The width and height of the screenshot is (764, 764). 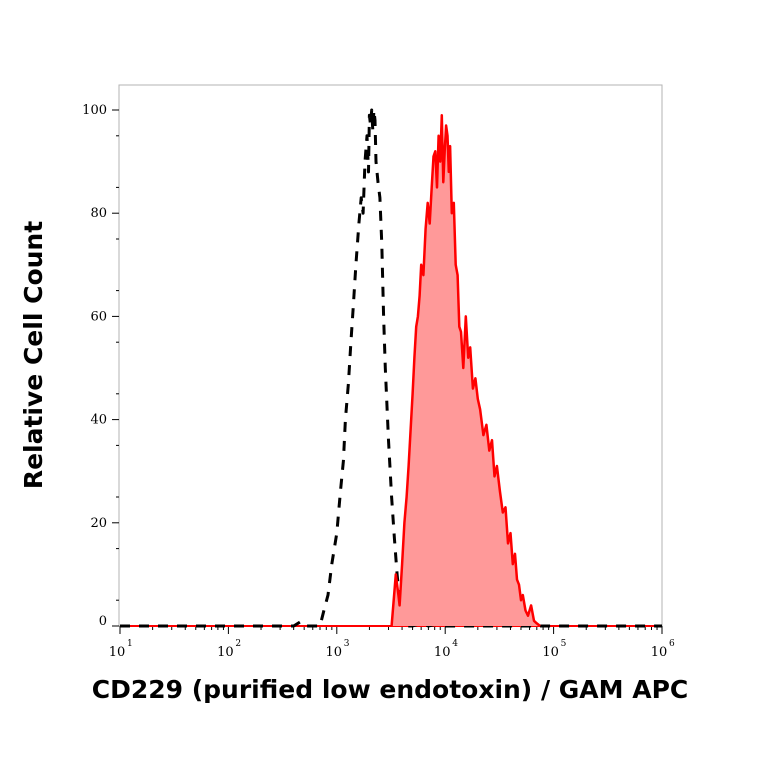 I want to click on x-tick-exponent: 1, so click(x=130, y=644).